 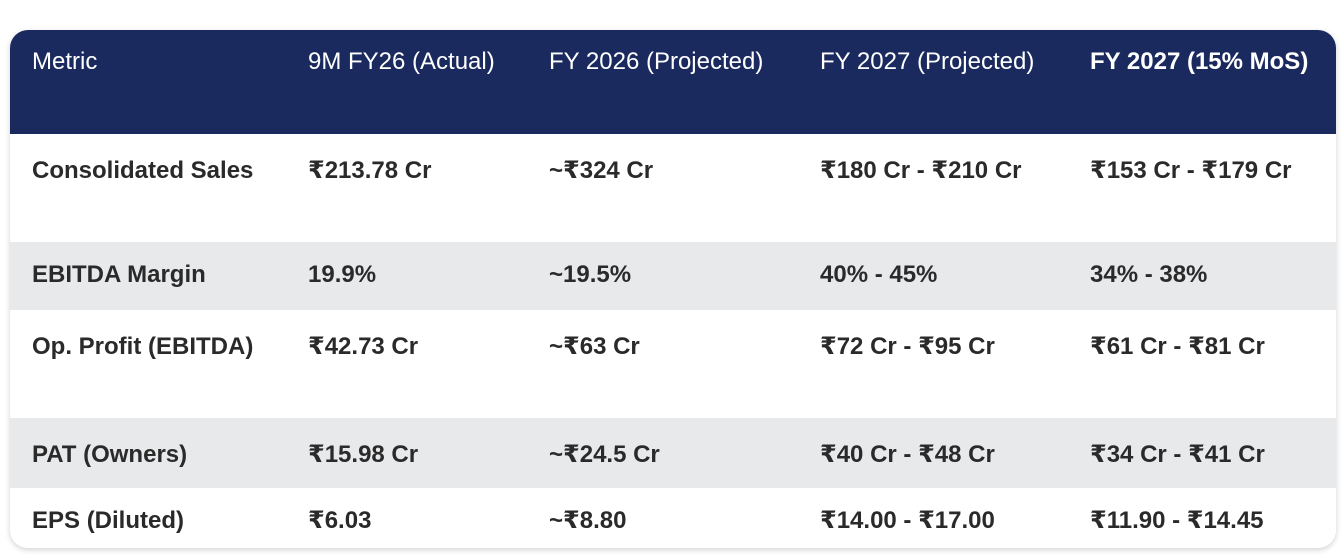 What do you see at coordinates (340, 520) in the screenshot?
I see `cell-9m-fy26: ₹6.03` at bounding box center [340, 520].